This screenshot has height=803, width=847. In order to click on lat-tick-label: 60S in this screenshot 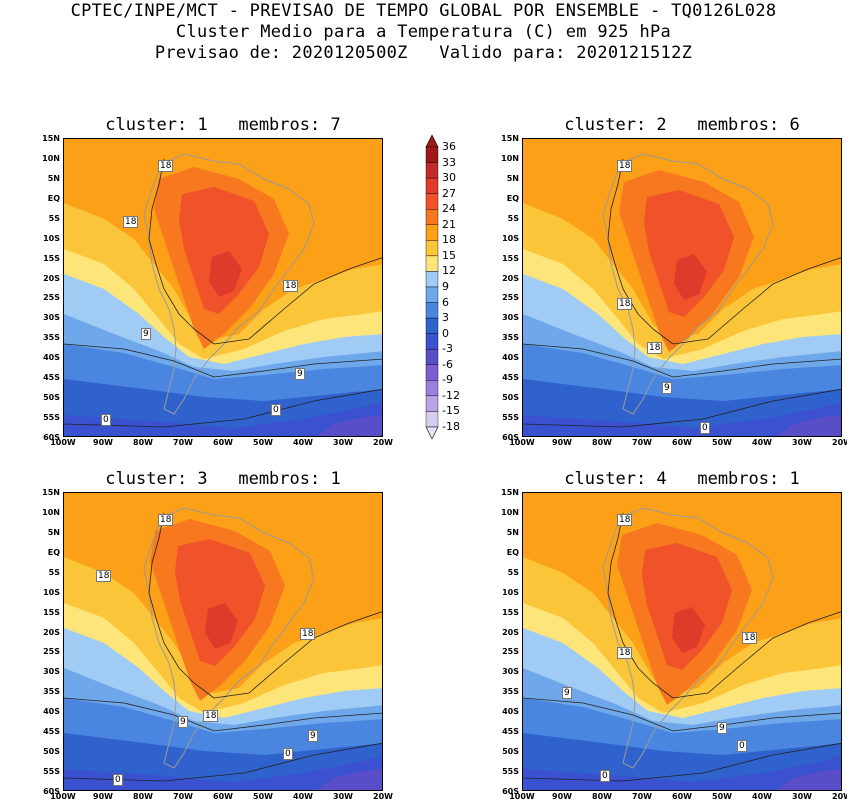, I will do `click(510, 437)`.